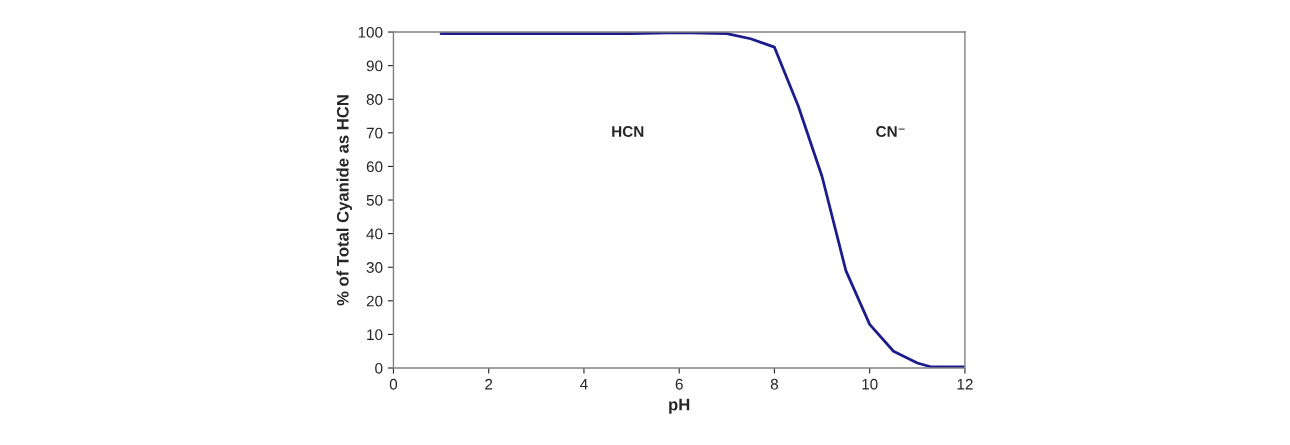 The height and width of the screenshot is (445, 1290). I want to click on y-tick-label: 30, so click(374, 267).